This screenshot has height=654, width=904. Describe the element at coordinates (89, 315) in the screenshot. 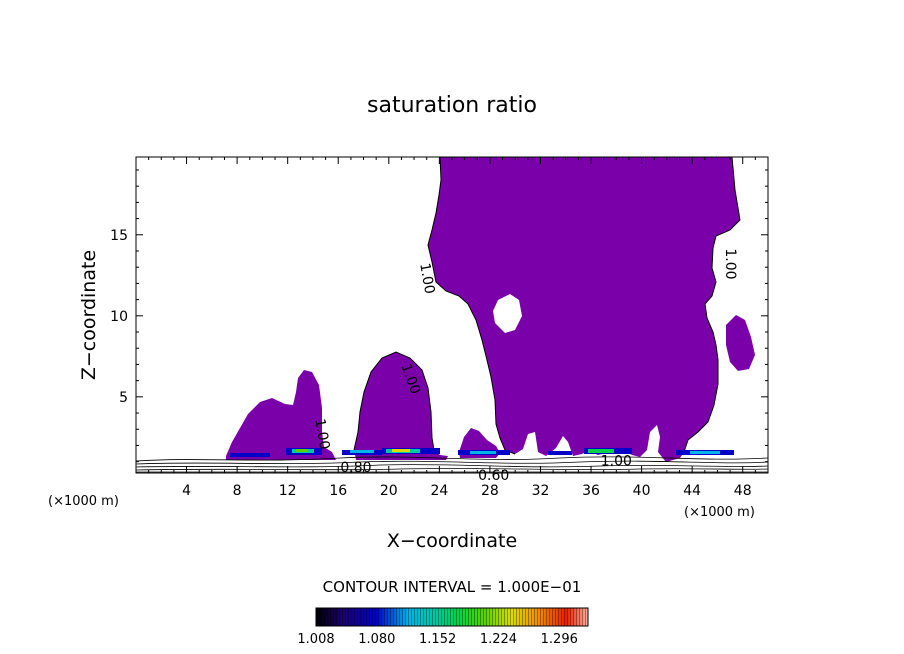

I see `y-axis-label: Z−coordinate` at that location.